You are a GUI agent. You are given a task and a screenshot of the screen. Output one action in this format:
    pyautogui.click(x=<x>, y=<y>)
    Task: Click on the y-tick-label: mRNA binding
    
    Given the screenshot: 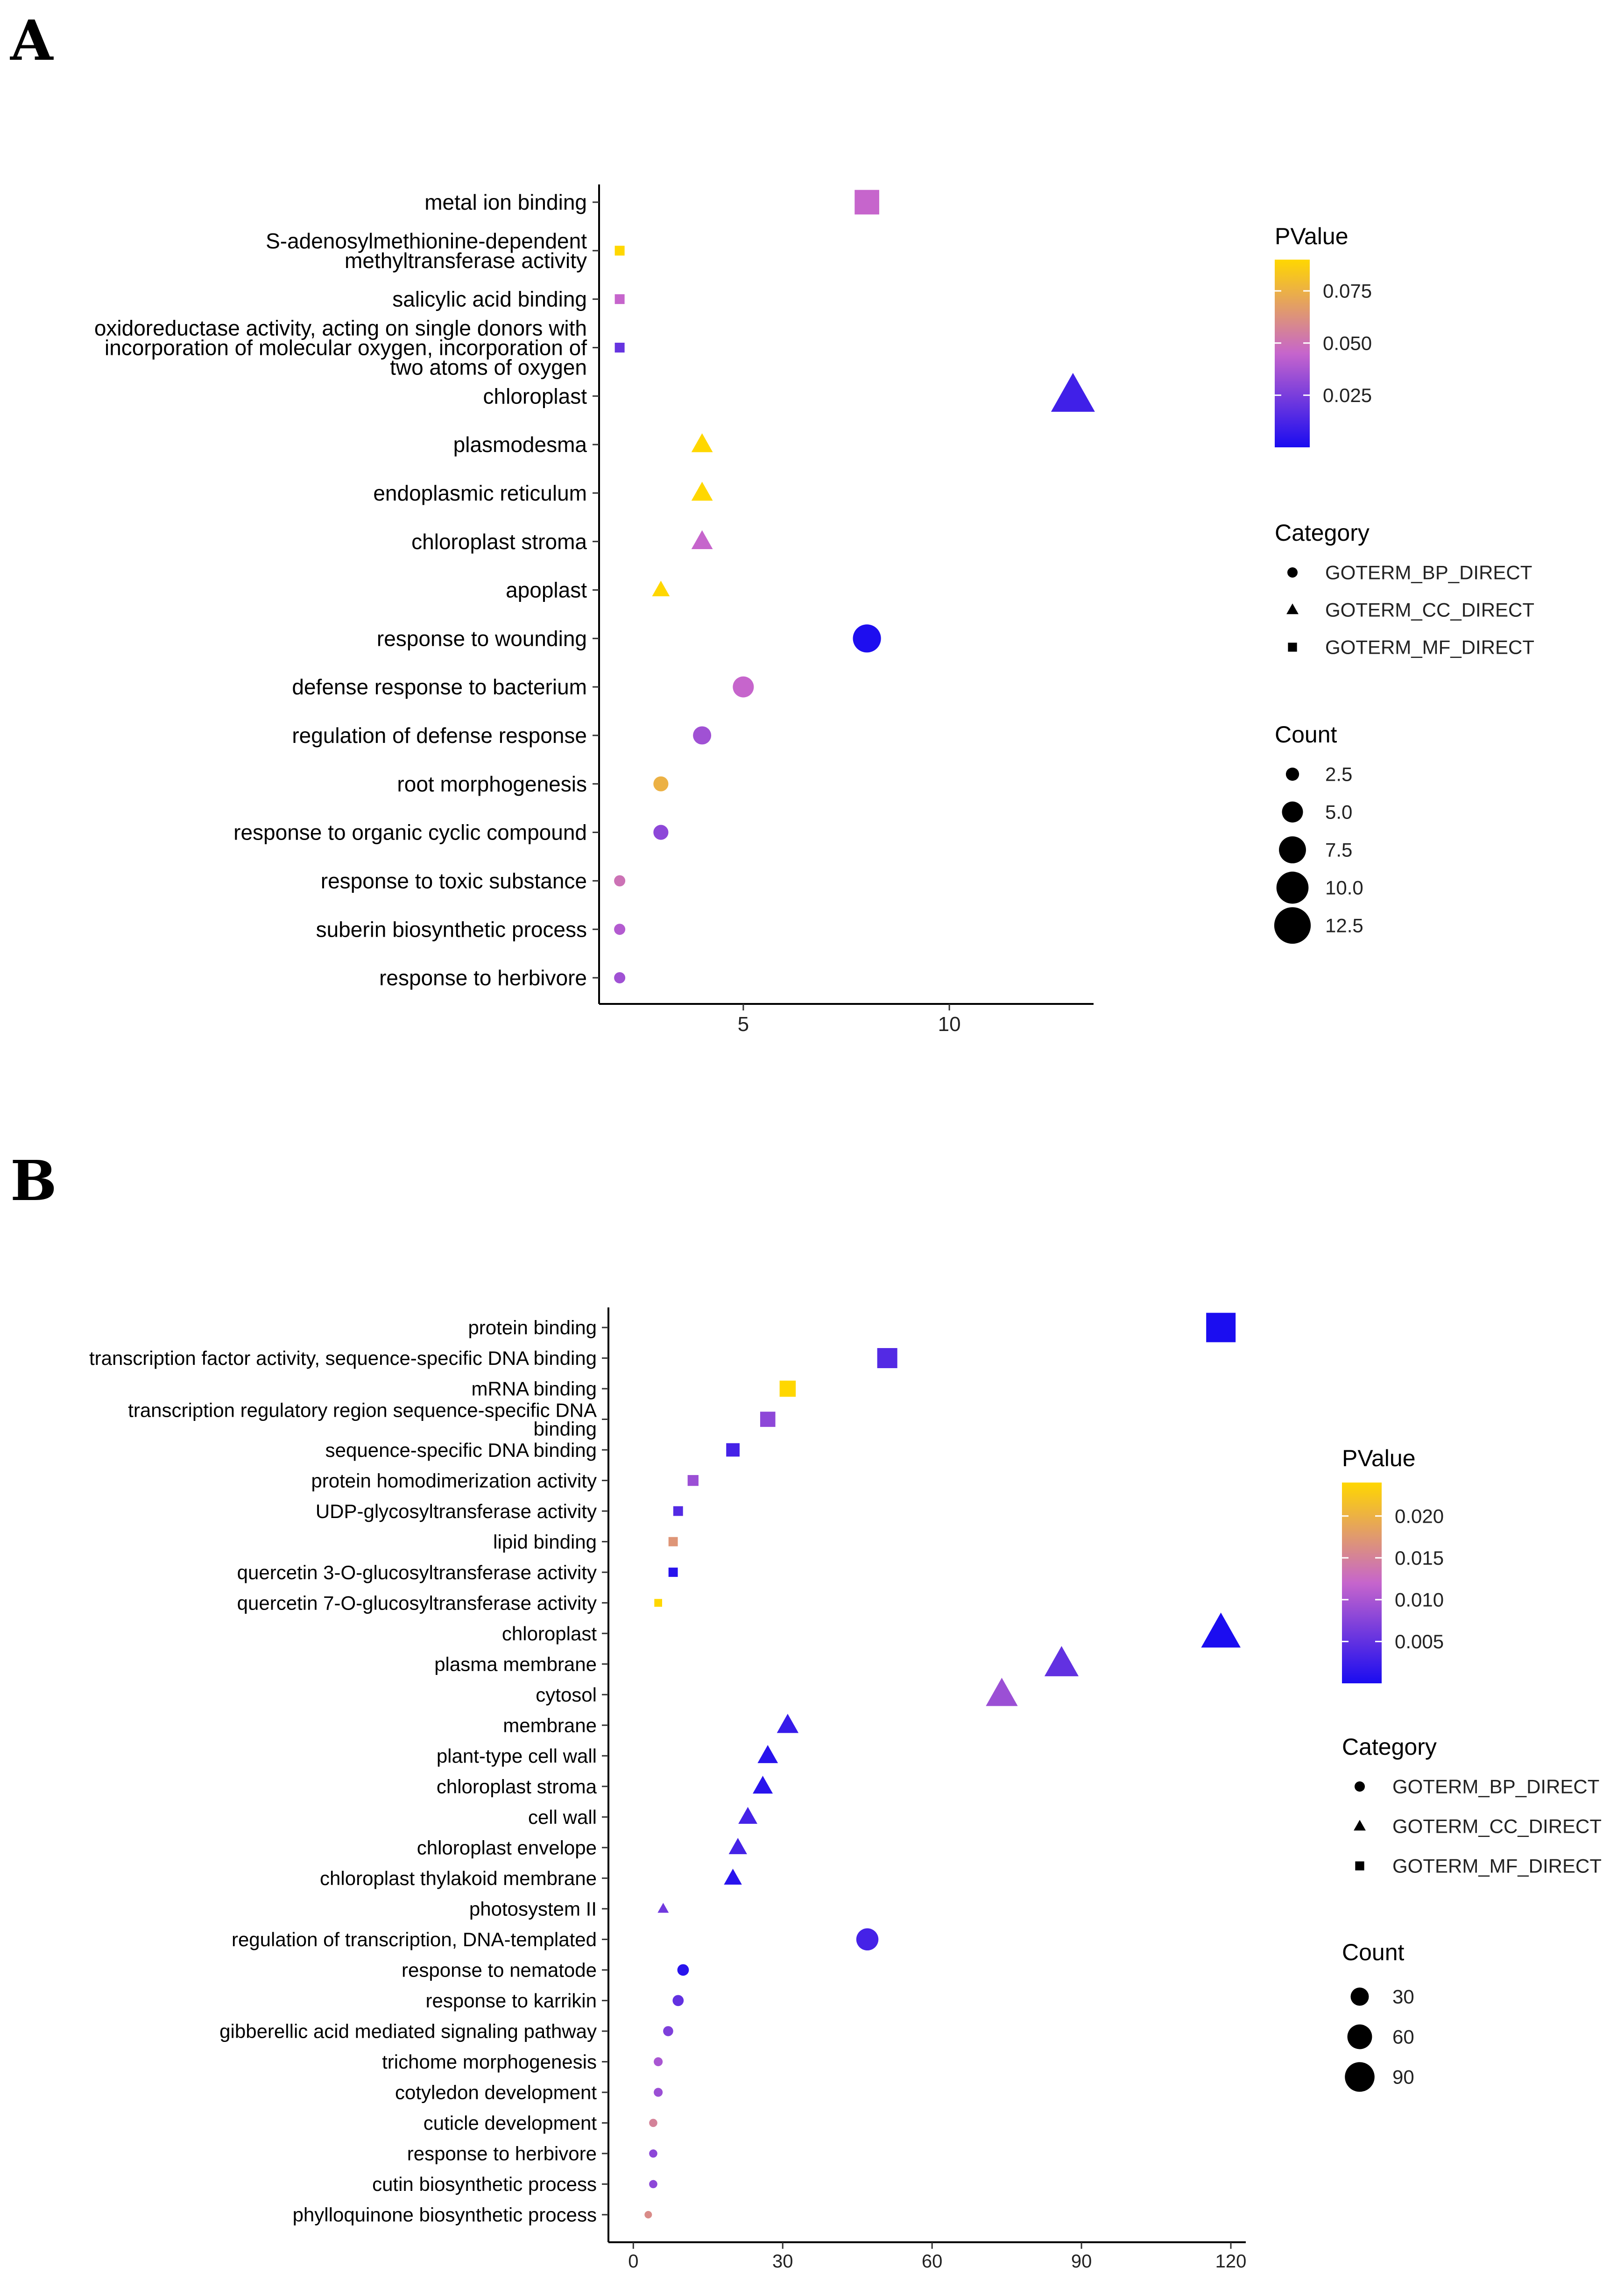 What is the action you would take?
    pyautogui.click(x=534, y=1389)
    